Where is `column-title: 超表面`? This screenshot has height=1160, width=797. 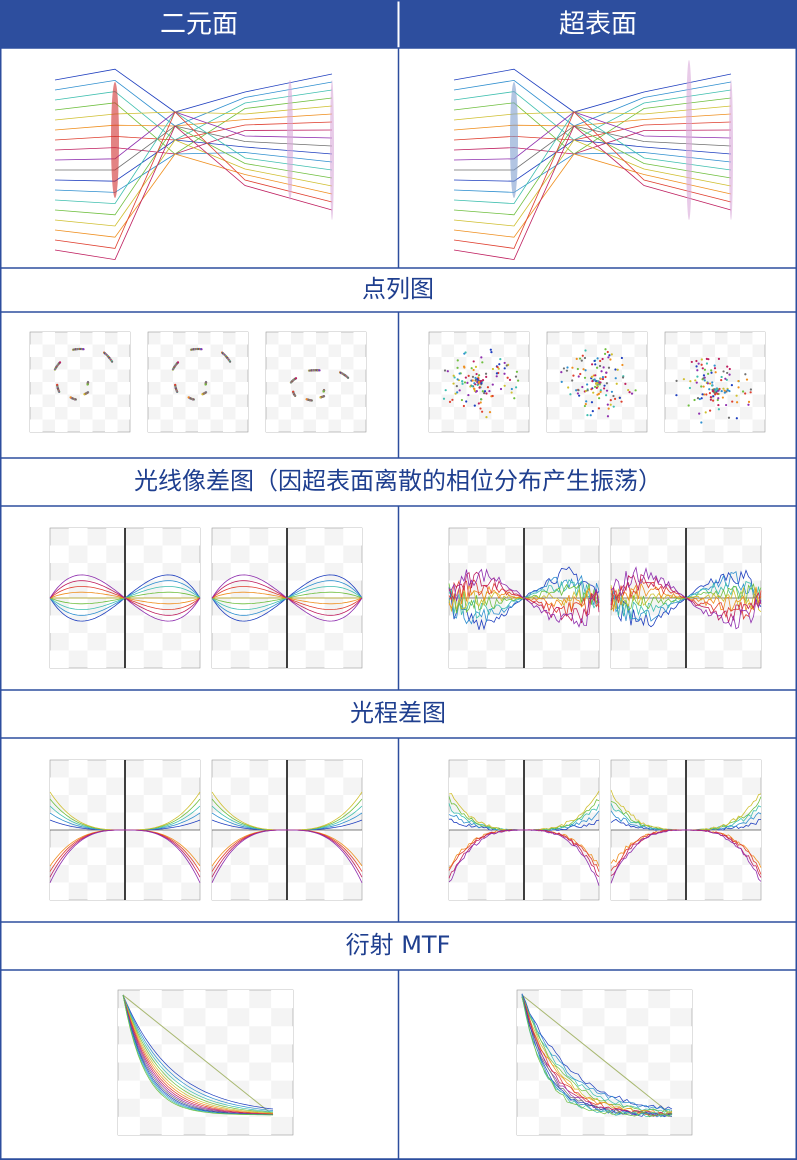 column-title: 超表面 is located at coordinates (598, 25).